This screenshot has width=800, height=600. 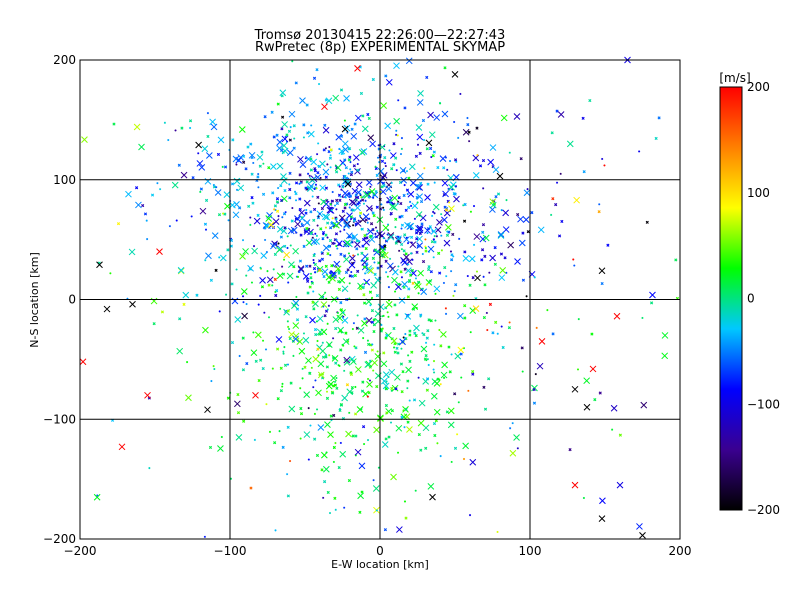 I want to click on chart-title-line1: Tromsø 20130415 22:26:00—22:27:43, so click(x=380, y=35).